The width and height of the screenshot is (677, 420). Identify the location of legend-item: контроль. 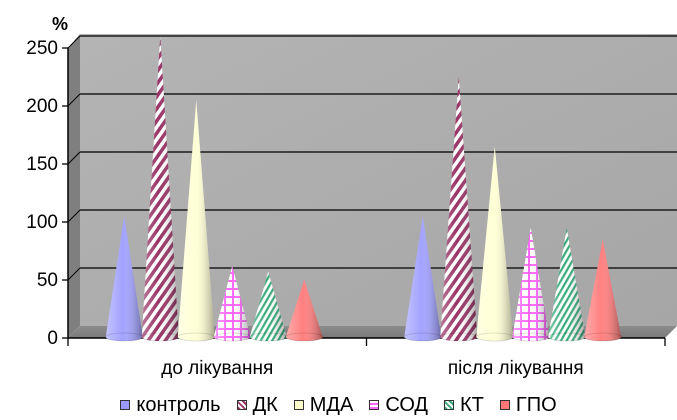
(170, 405).